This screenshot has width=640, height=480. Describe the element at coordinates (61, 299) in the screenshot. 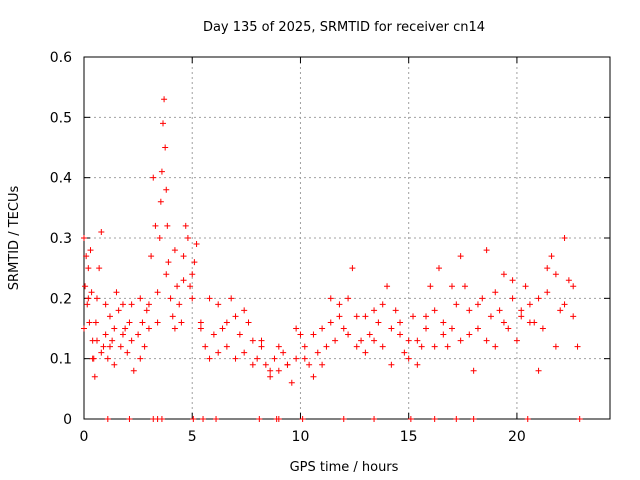

I see `y-tick-label: 0.2` at that location.